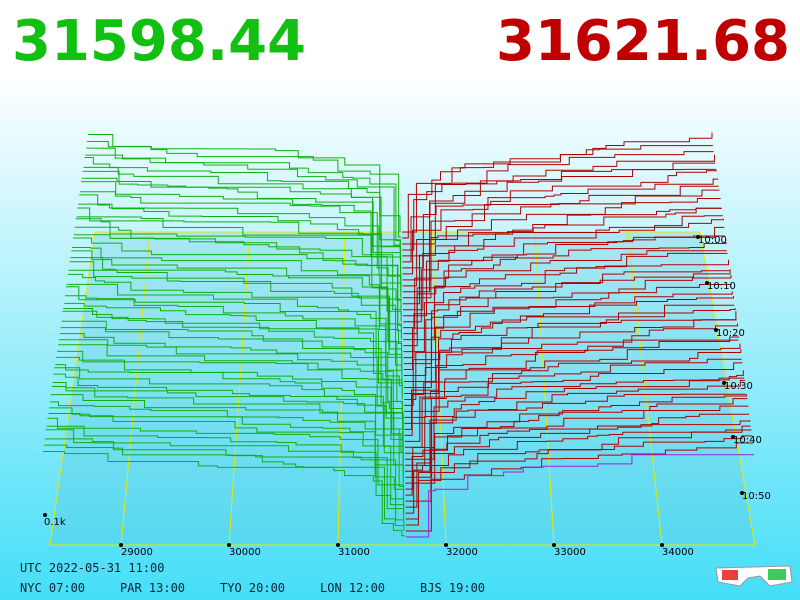 This screenshot has height=600, width=800. What do you see at coordinates (721, 286) in the screenshot?
I see `time-tick-label: 10:10` at bounding box center [721, 286].